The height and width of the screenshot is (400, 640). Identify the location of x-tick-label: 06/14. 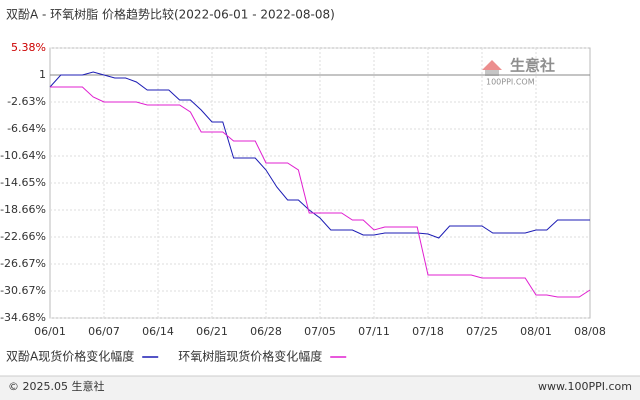
(158, 331).